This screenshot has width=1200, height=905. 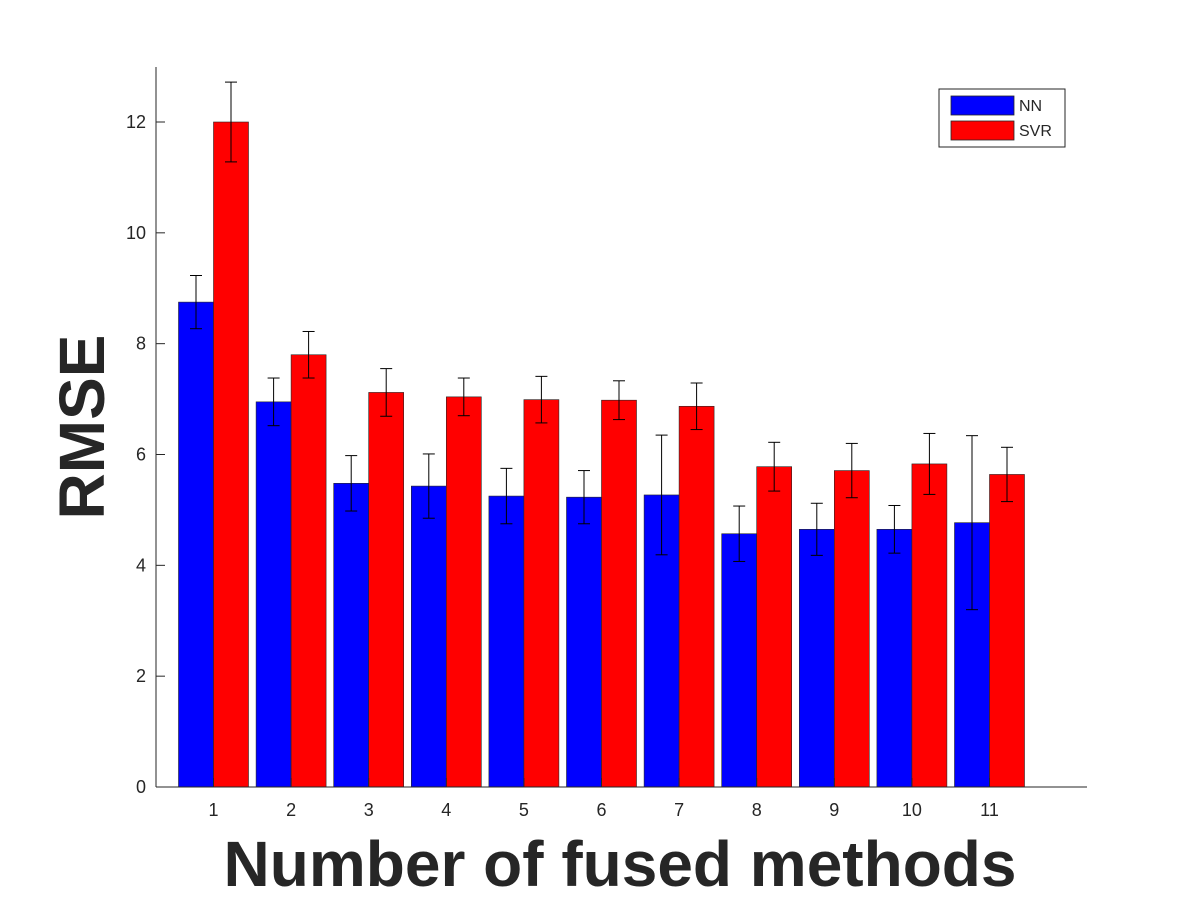 What do you see at coordinates (82, 427) in the screenshot?
I see `y-axis-label: RMSE` at bounding box center [82, 427].